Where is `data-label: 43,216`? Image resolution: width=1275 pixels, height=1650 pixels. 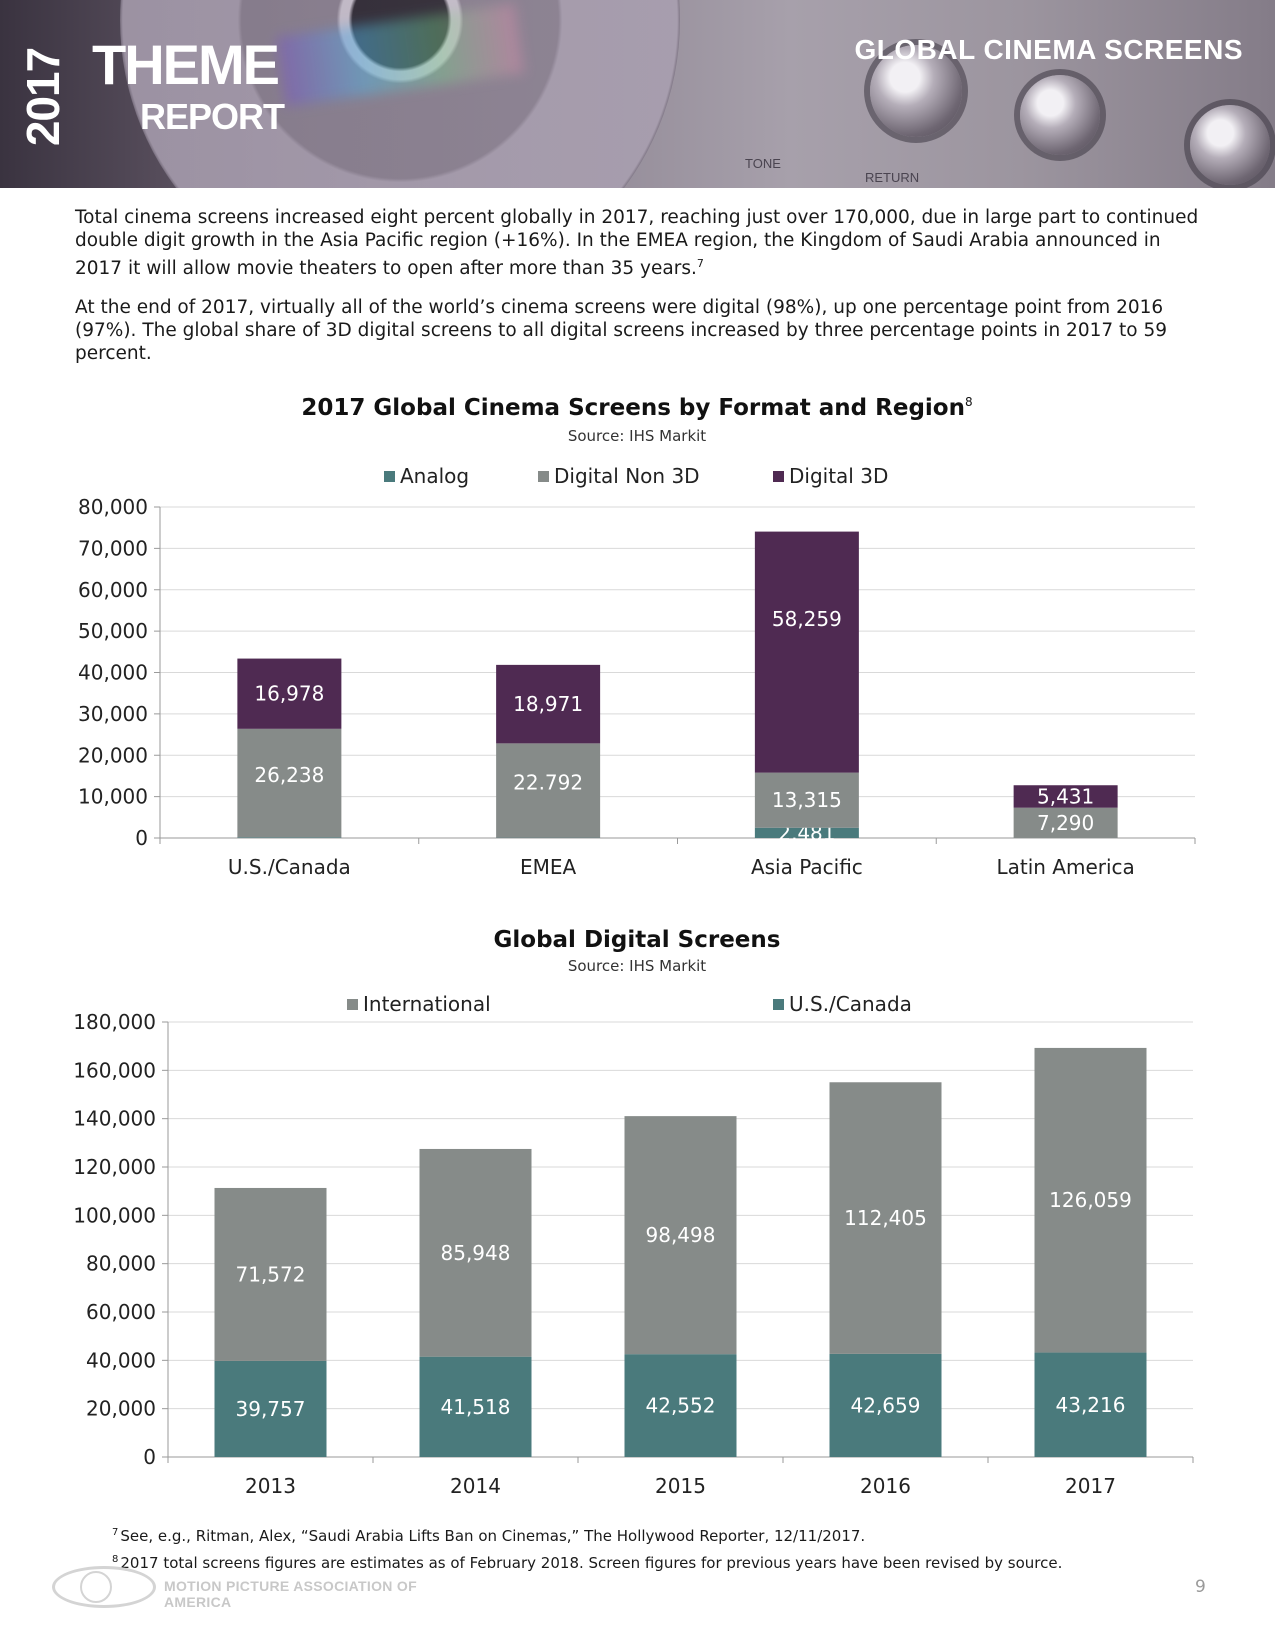 data-label: 43,216 is located at coordinates (1091, 1405).